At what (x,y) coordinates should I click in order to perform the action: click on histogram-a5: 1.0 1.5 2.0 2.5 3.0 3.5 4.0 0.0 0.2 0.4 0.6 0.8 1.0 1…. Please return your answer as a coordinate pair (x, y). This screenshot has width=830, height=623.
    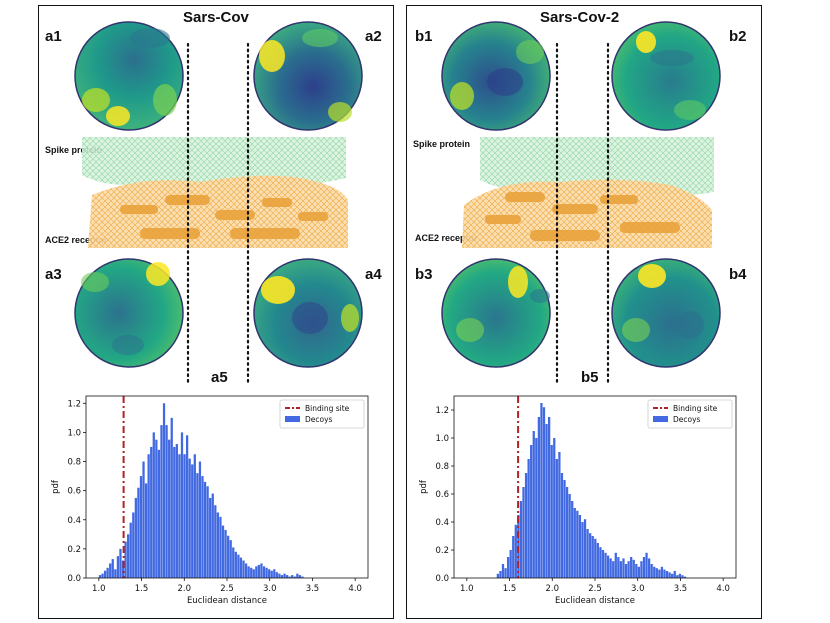
    Looking at the image, I should click on (210, 500).